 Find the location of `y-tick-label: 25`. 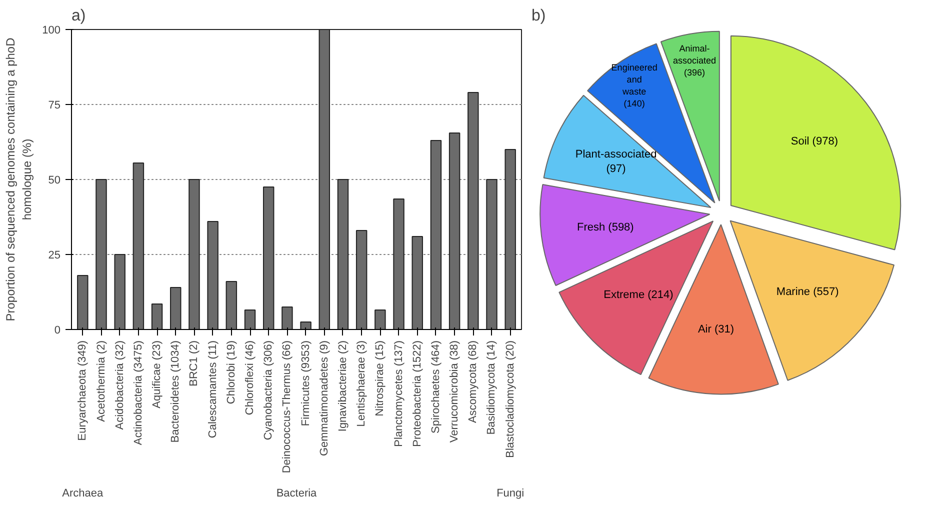

y-tick-label: 25 is located at coordinates (54, 256).